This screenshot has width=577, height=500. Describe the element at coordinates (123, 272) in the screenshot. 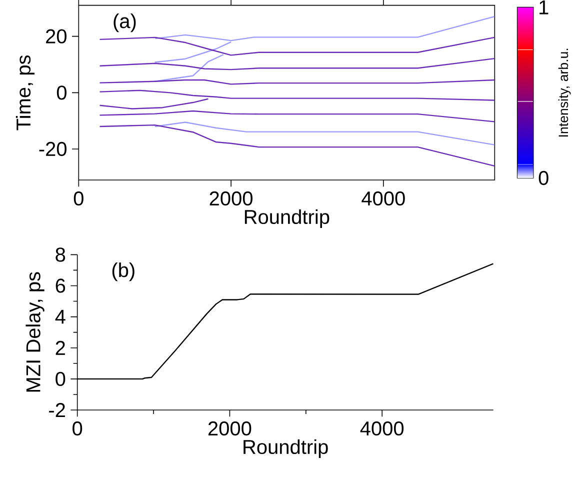

I see `annotation: (b)` at that location.